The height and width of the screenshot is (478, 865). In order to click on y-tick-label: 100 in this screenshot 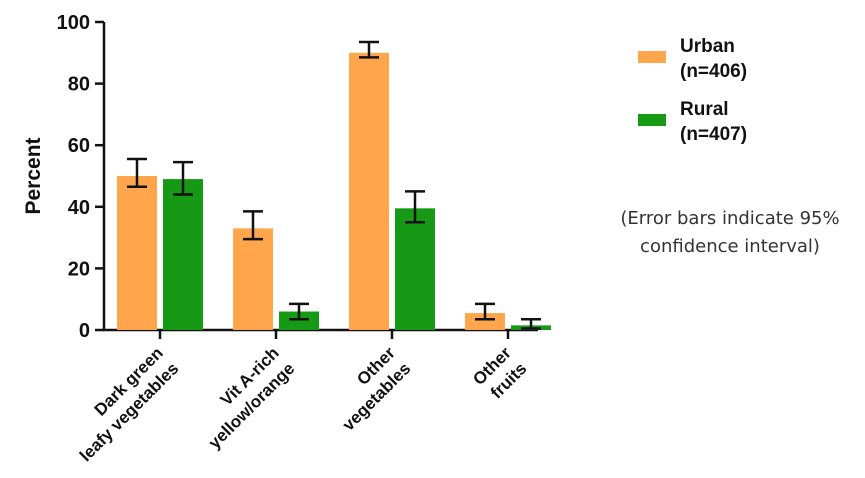, I will do `click(73, 23)`.